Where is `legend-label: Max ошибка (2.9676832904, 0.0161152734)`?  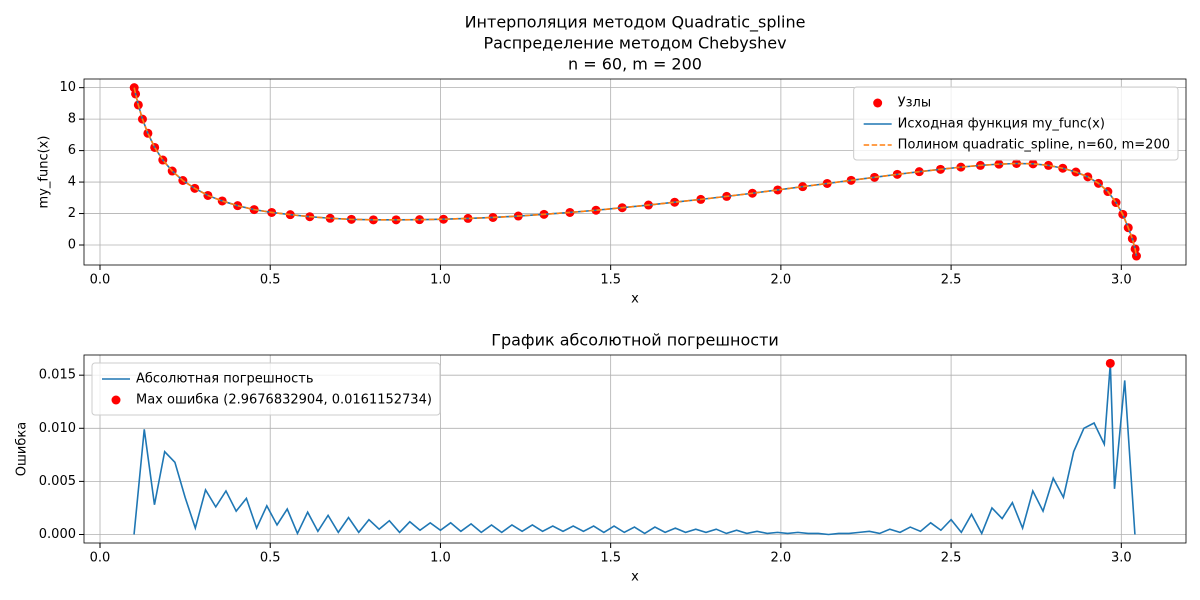 legend-label: Max ошибка (2.9676832904, 0.0161152734) is located at coordinates (284, 400).